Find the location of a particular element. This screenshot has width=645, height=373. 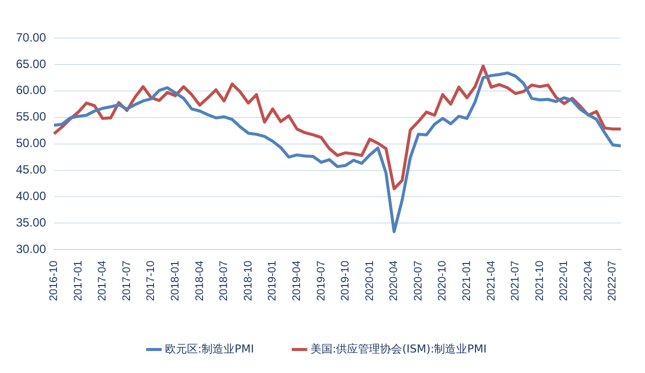

x-tick-label: 2018-10 is located at coordinates (248, 281).